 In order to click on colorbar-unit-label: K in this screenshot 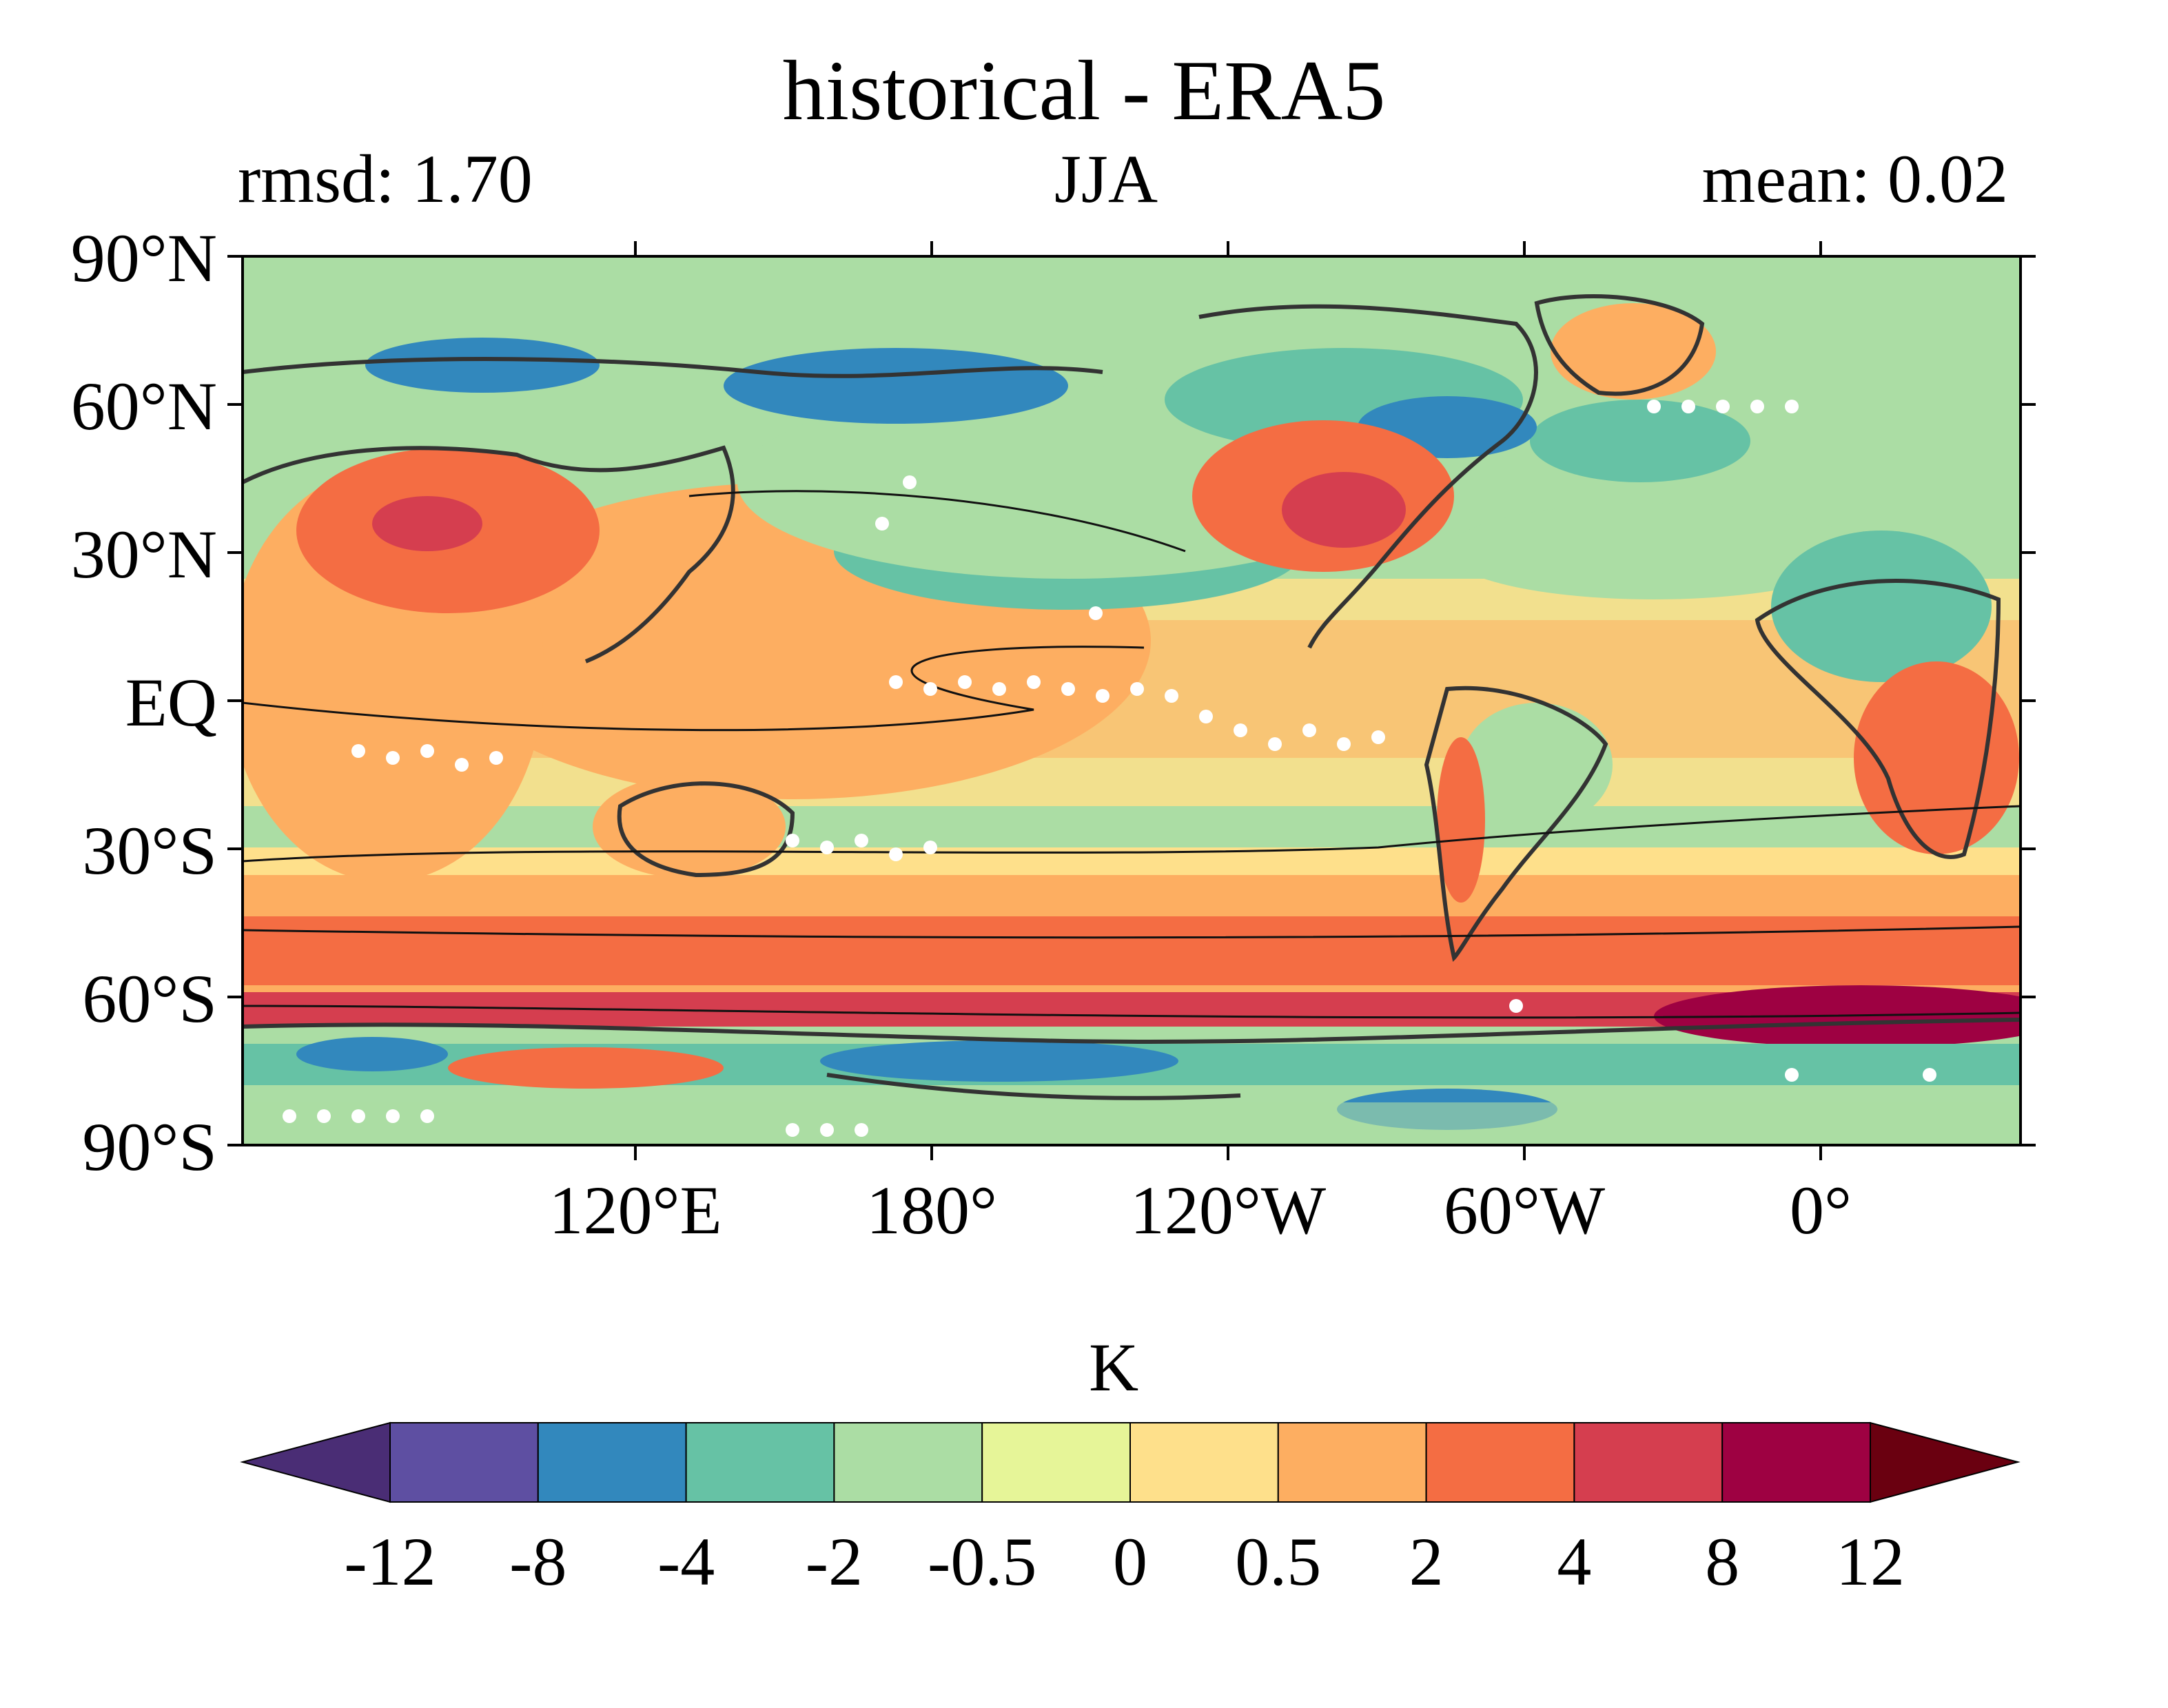, I will do `click(1114, 1367)`.